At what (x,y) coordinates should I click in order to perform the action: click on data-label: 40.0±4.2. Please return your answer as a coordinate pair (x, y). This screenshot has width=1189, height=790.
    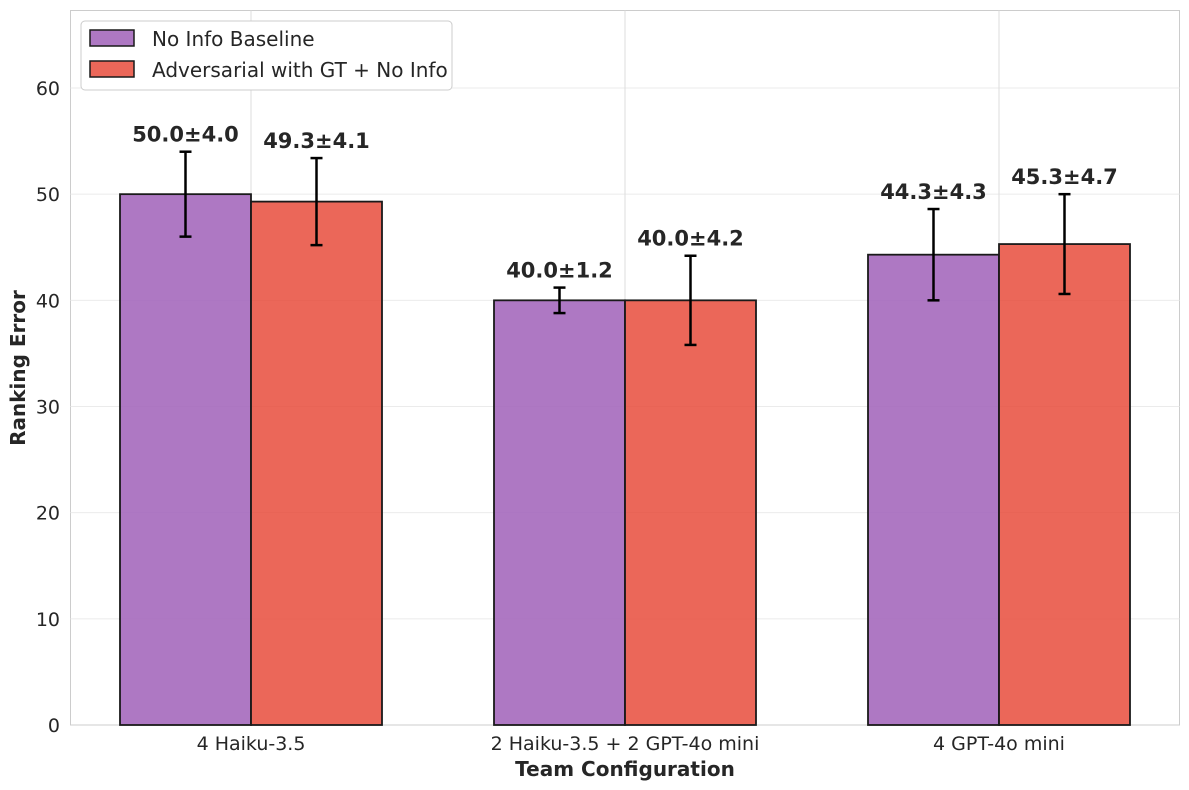
    Looking at the image, I should click on (690, 239).